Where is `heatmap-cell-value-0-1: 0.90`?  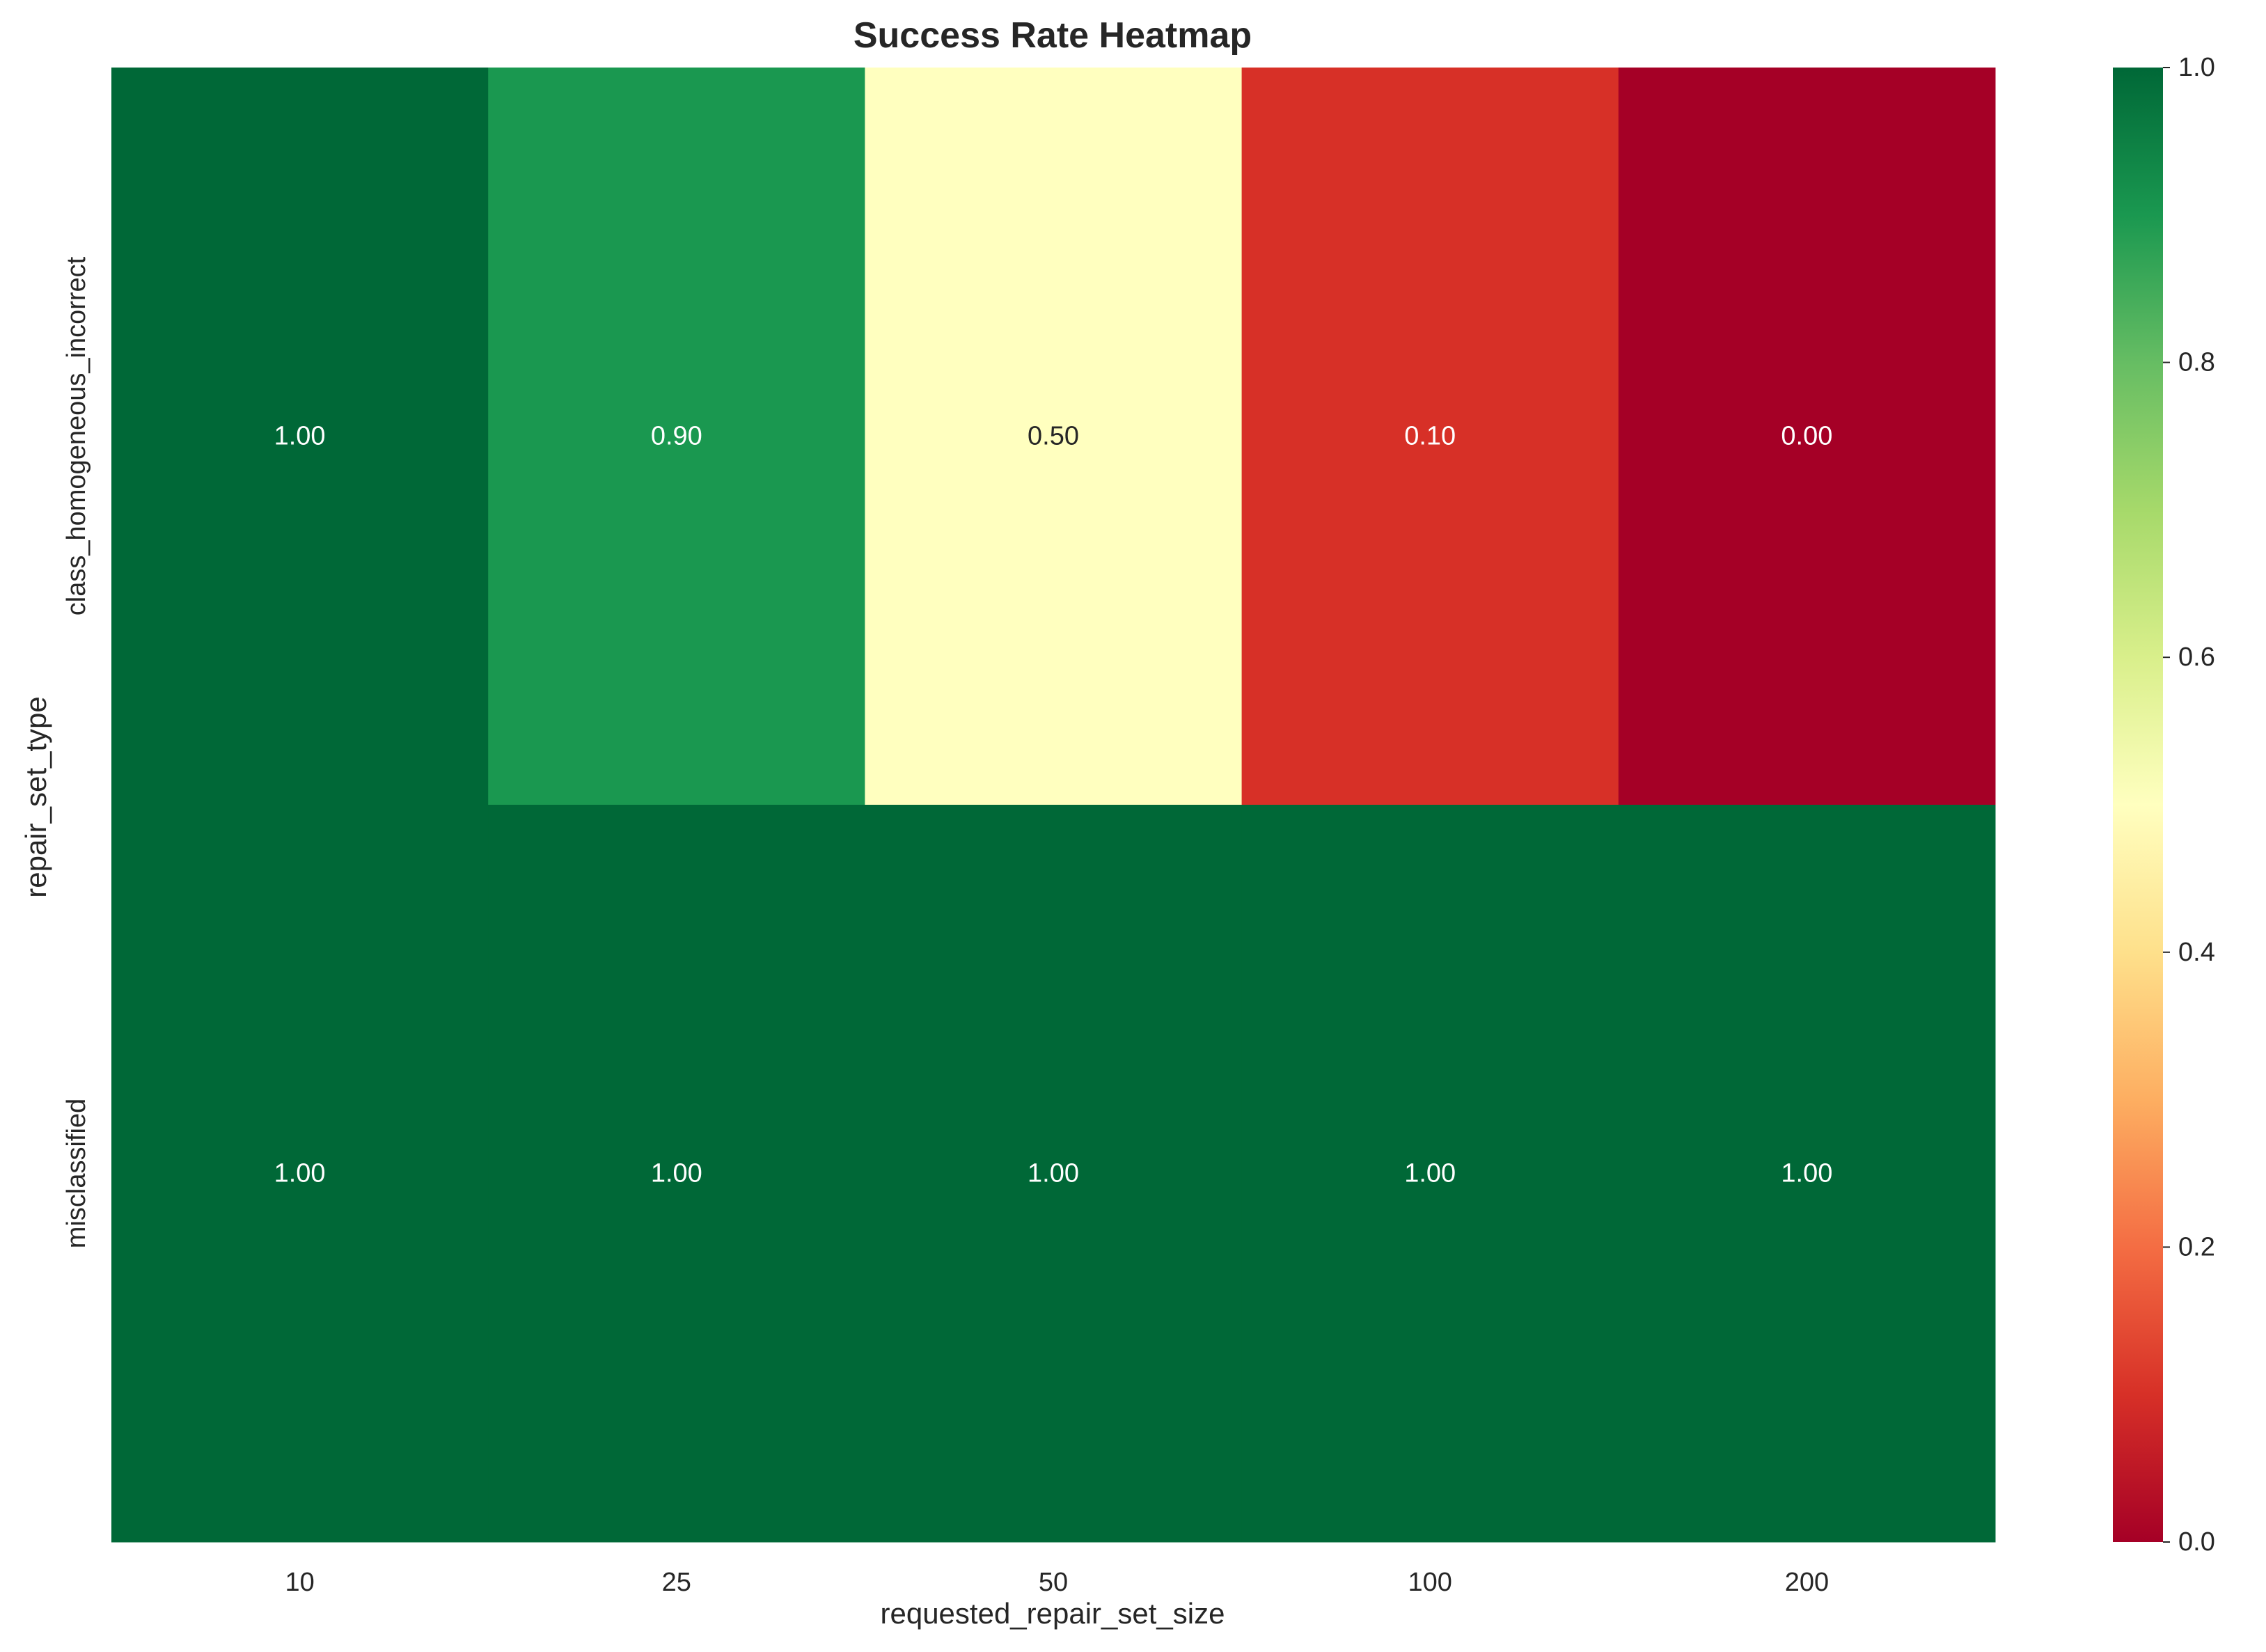 heatmap-cell-value-0-1: 0.90 is located at coordinates (676, 437).